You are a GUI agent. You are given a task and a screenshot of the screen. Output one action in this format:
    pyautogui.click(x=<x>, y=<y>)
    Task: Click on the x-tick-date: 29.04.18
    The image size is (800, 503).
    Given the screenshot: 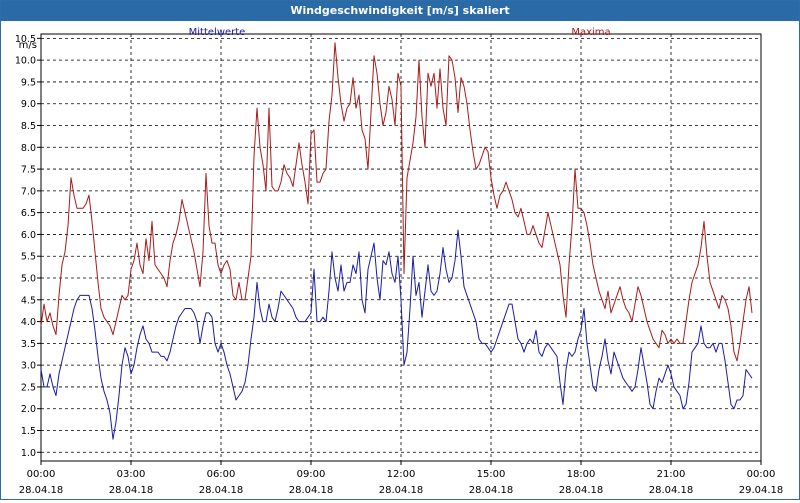 What is the action you would take?
    pyautogui.click(x=761, y=490)
    